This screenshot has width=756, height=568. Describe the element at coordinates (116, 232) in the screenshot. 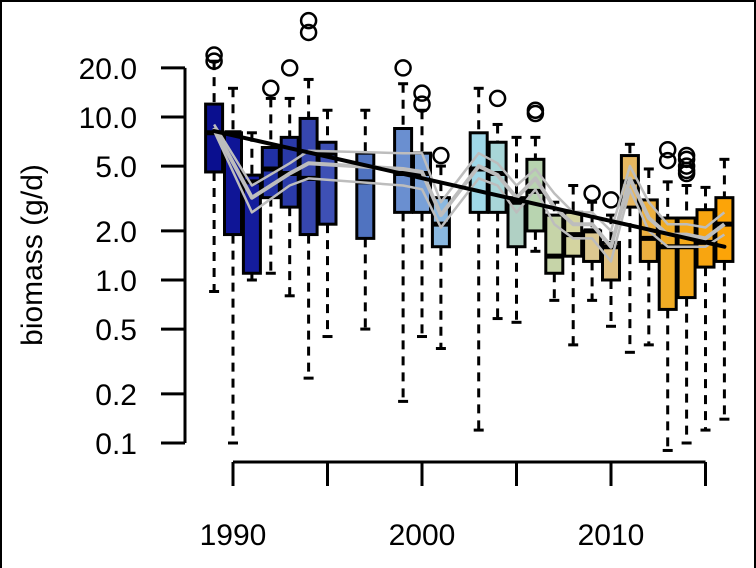

I see `y-tick-label: 2.0` at that location.